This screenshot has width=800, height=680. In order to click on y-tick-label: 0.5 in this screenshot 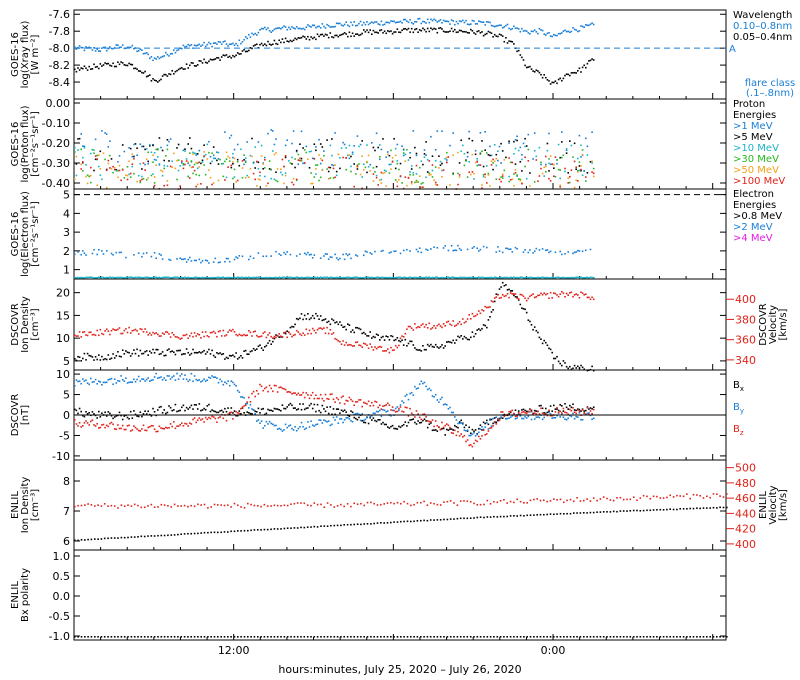, I will do `click(62, 576)`.